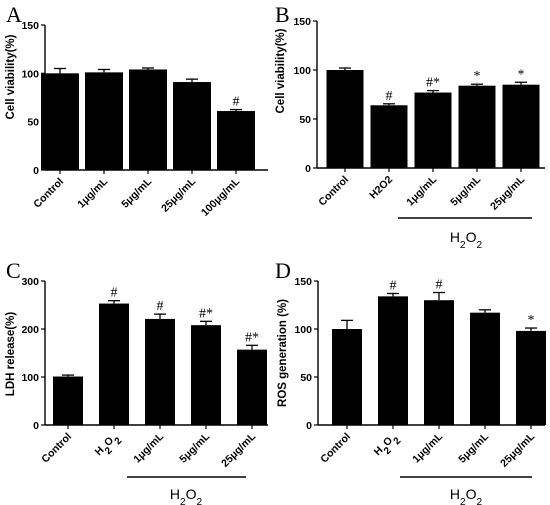 The height and width of the screenshot is (505, 550). What do you see at coordinates (281, 70) in the screenshot?
I see `y-axis-label-b: Cell viability(%)` at bounding box center [281, 70].